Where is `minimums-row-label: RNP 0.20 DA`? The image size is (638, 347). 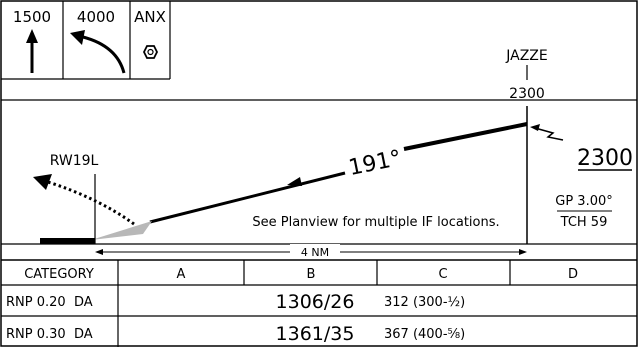
minimums-row-label: RNP 0.20 DA is located at coordinates (49, 302).